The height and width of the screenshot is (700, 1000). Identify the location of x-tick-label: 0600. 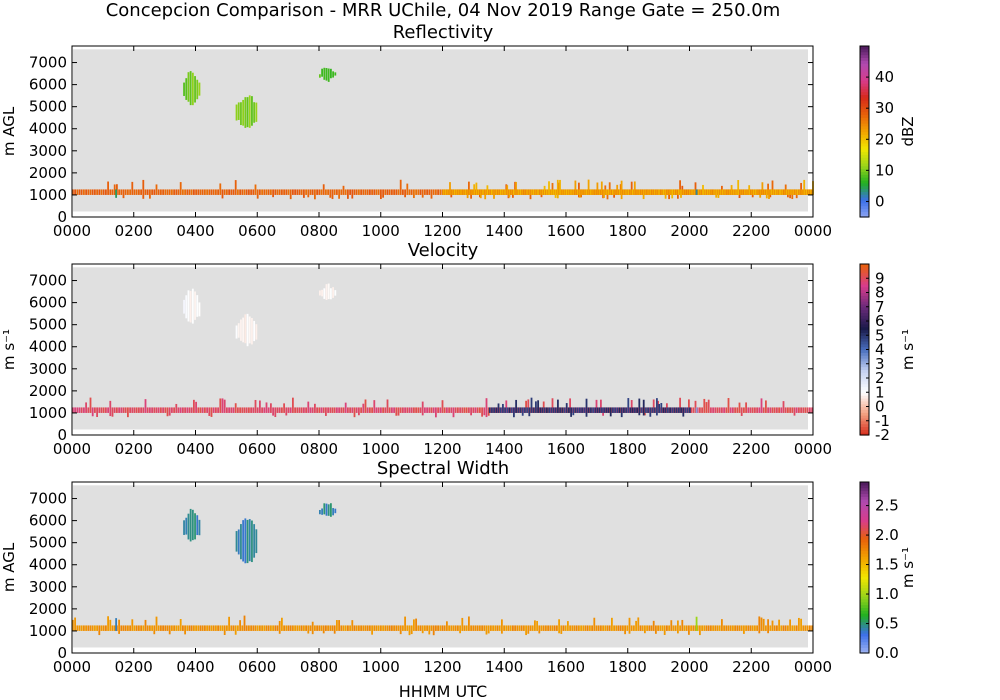
(257, 449).